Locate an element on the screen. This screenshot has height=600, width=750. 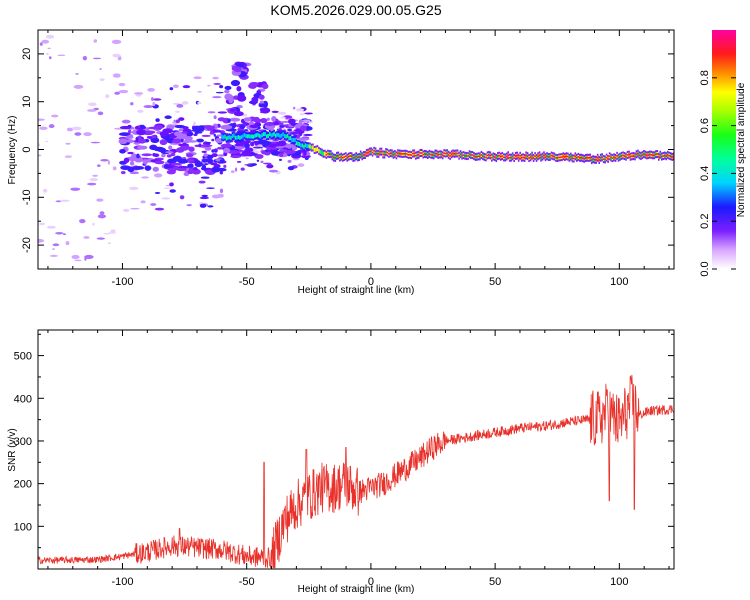
snr-ytick-label: 400 is located at coordinates (23, 399).